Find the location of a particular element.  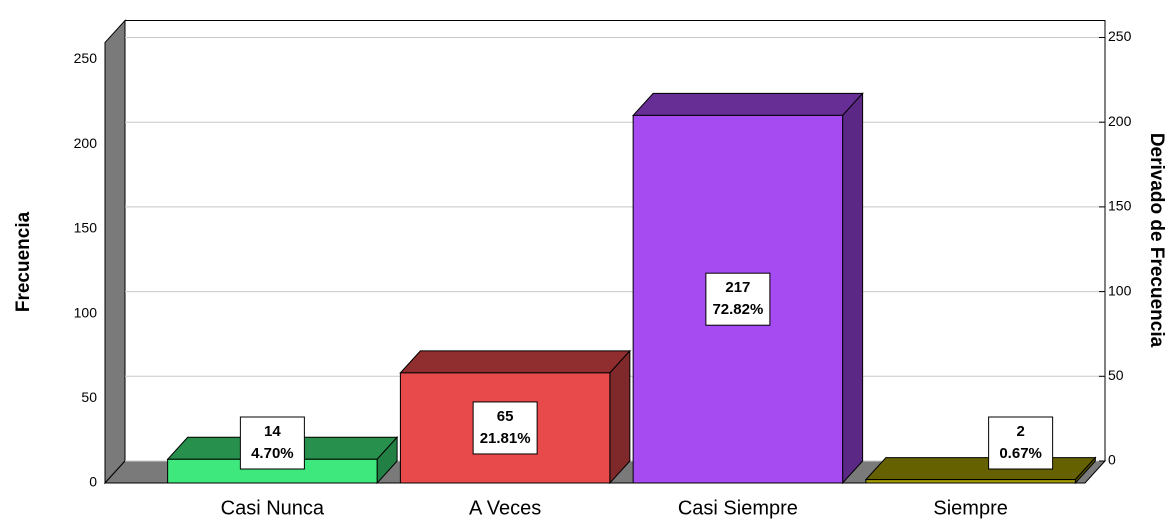

percent-label: 21.81% is located at coordinates (505, 438).